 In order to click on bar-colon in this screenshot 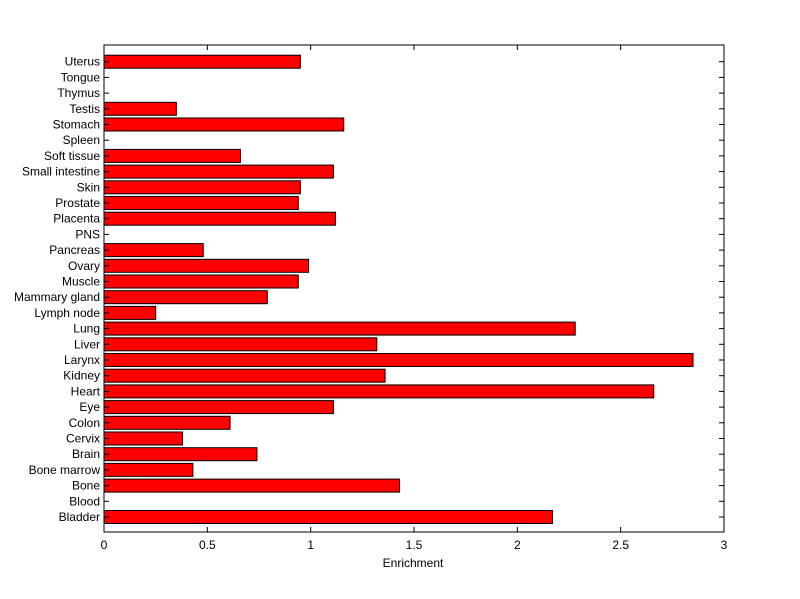, I will do `click(167, 422)`.